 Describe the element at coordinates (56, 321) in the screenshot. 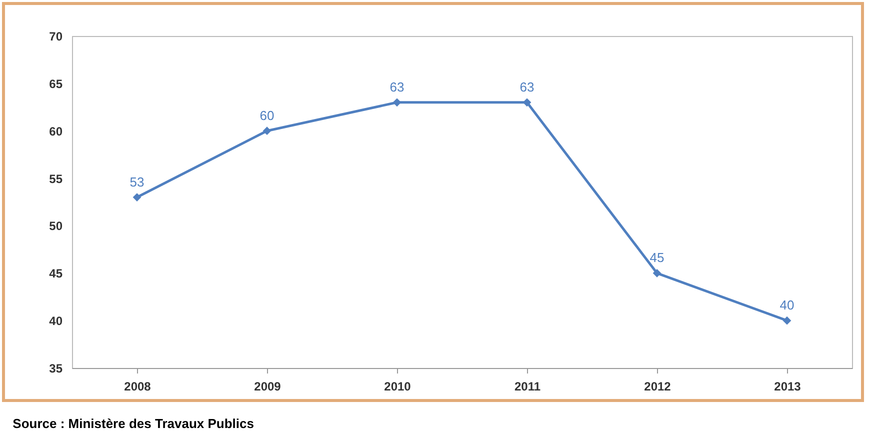

I see `y-tick-label: 40` at that location.